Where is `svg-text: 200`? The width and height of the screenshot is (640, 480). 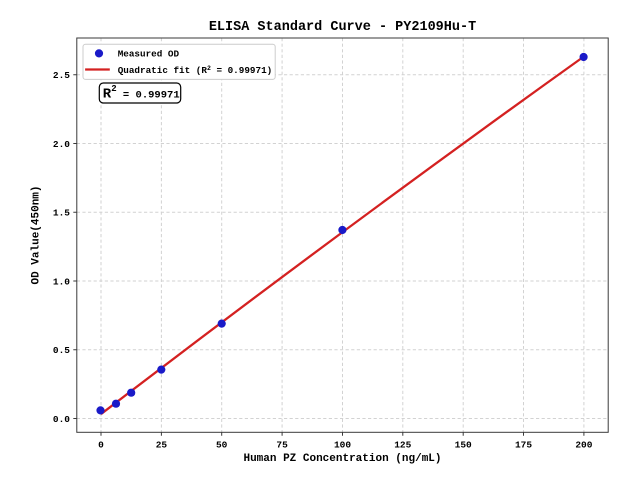
svg-text: 200 is located at coordinates (583, 445).